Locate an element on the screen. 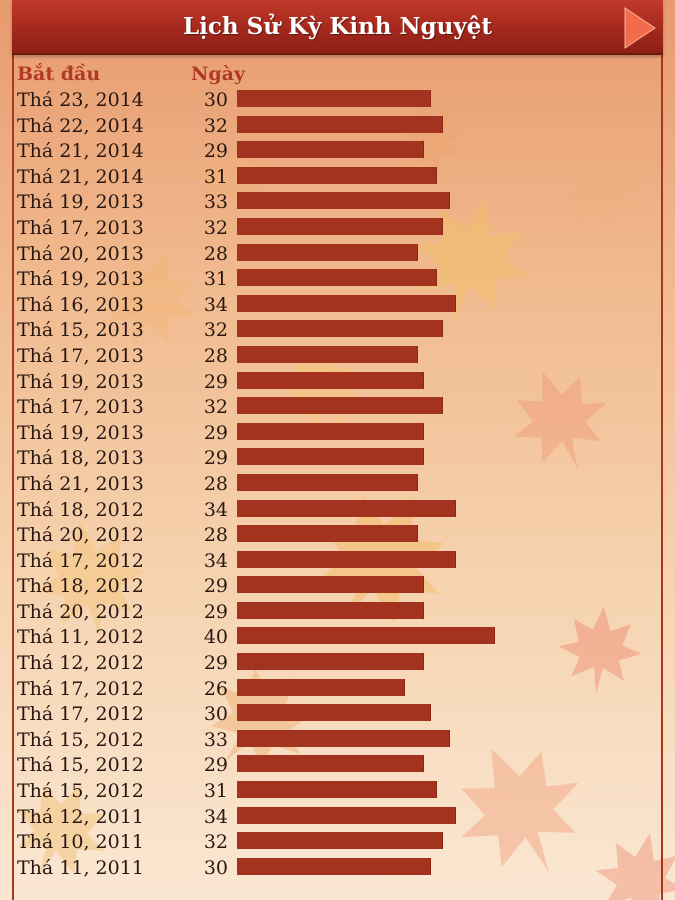 This screenshot has height=900, width=675. header-bar: Lịch Sử Kỳ Kinh Nguyệt is located at coordinates (337, 27).